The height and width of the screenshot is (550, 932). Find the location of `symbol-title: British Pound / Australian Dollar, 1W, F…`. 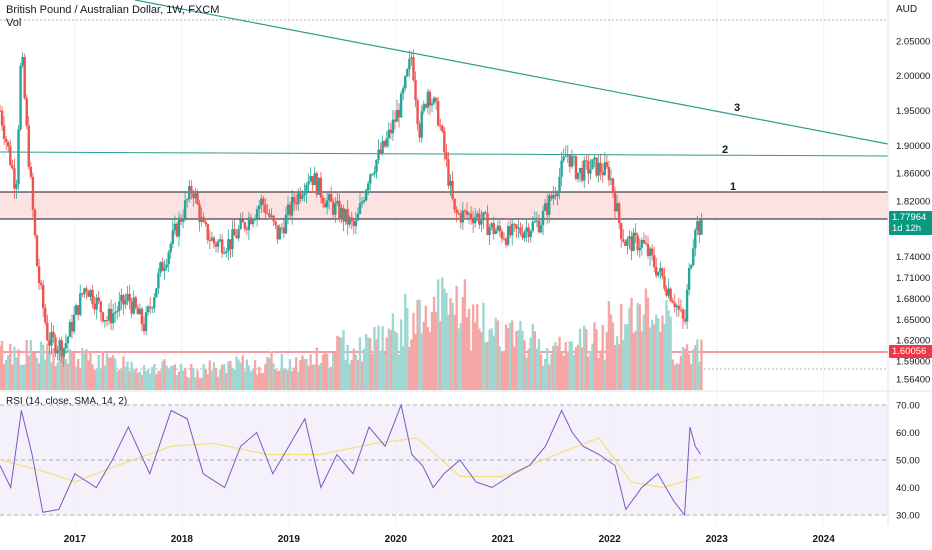

symbol-title: British Pound / Australian Dollar, 1W, F… is located at coordinates (113, 10).